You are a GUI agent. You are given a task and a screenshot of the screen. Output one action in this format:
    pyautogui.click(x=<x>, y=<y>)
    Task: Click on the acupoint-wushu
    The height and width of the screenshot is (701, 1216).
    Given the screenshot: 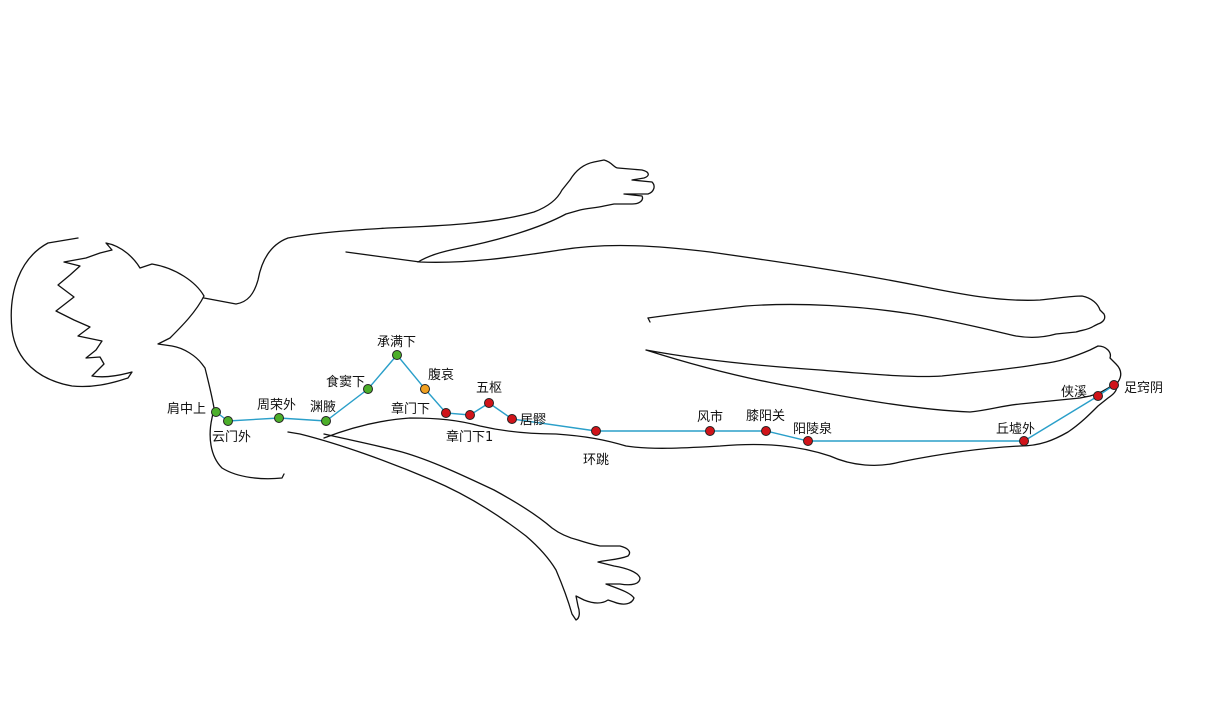 What is the action you would take?
    pyautogui.click(x=489, y=403)
    